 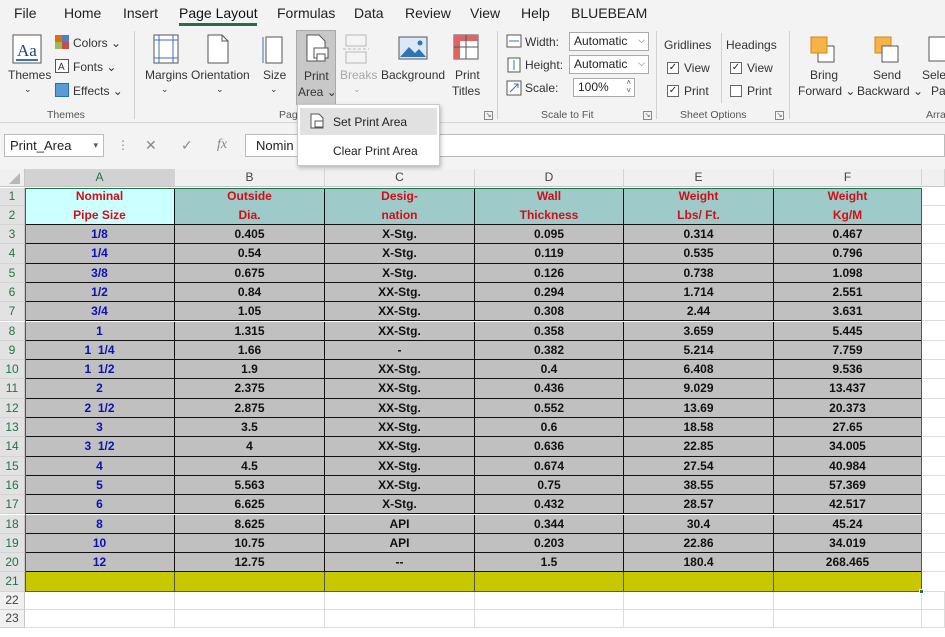 What do you see at coordinates (250, 466) in the screenshot?
I see `table-cell: 4.5` at bounding box center [250, 466].